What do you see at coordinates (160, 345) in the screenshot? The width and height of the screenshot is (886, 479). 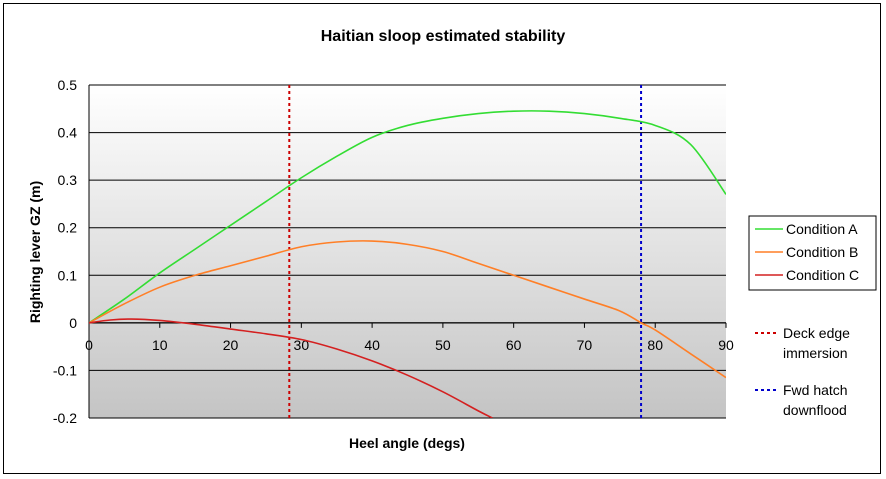 I see `x-tick-label: 10` at bounding box center [160, 345].